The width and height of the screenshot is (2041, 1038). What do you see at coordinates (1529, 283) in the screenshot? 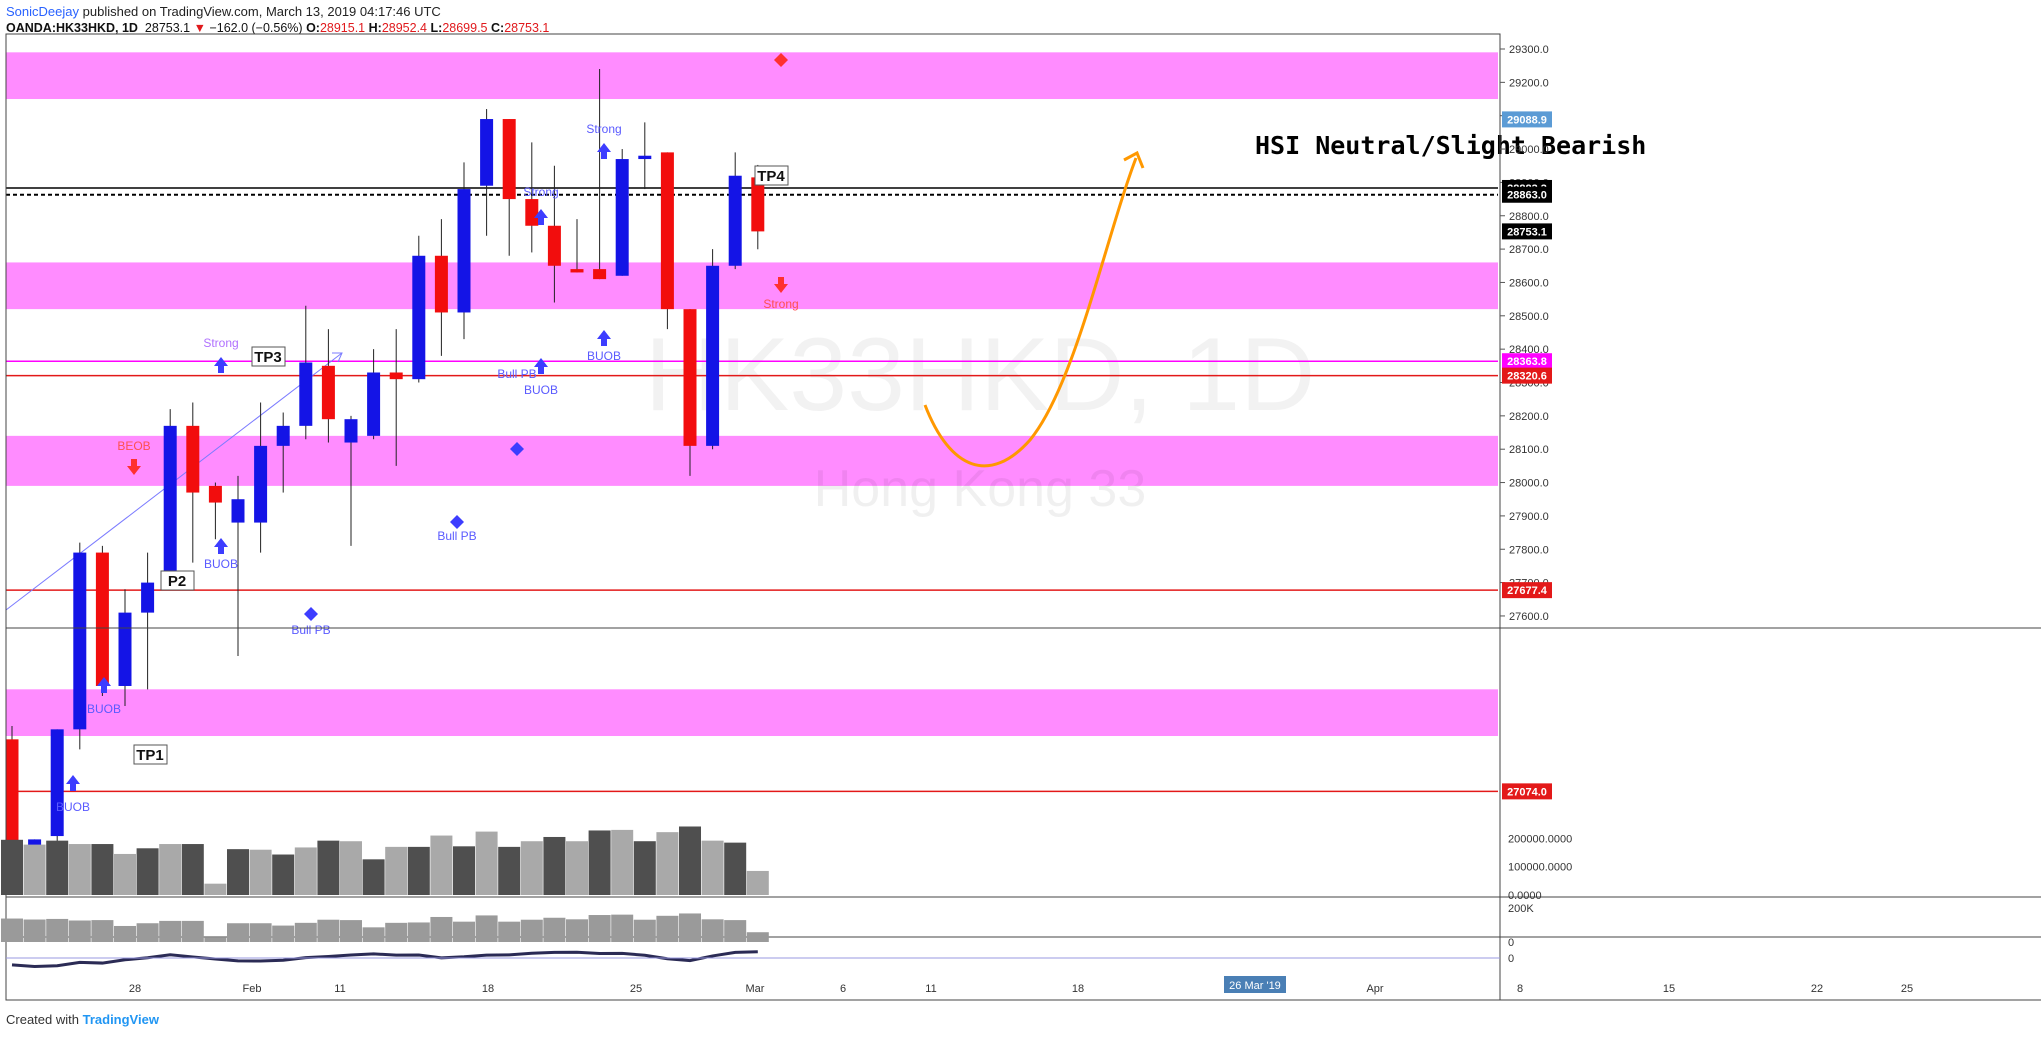
I see `price-tick-label: 28600.0` at bounding box center [1529, 283].